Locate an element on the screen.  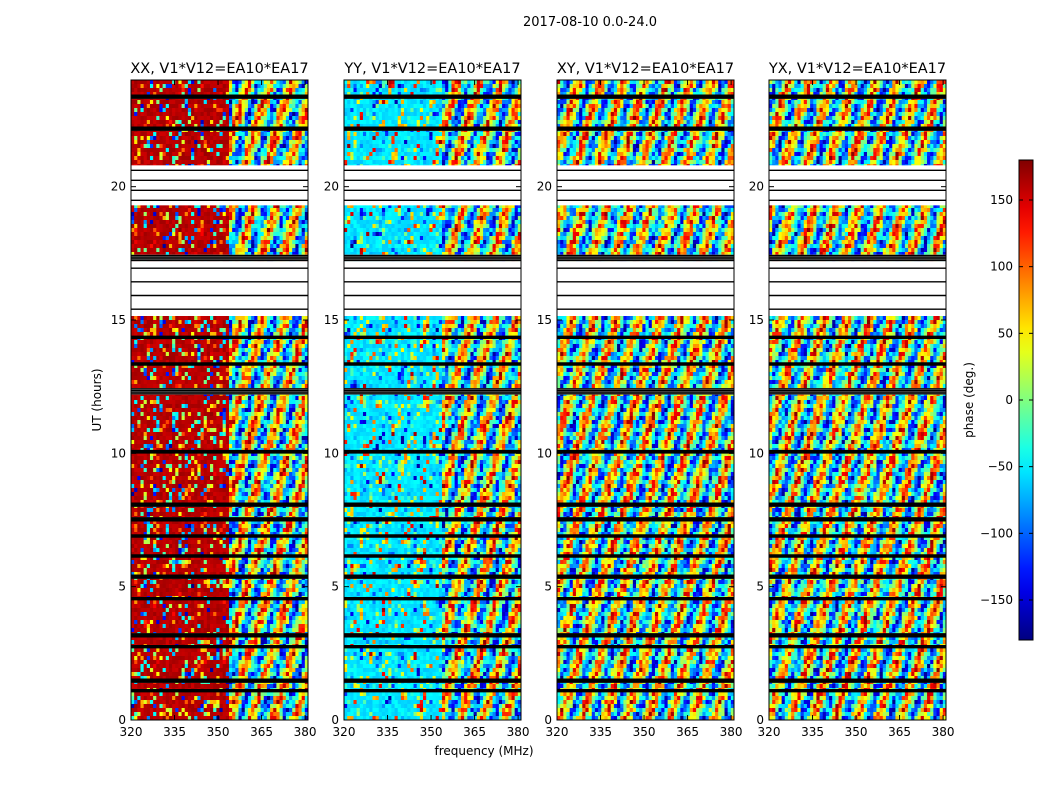
colorbar-tick-label: 0 is located at coordinates (1009, 400).